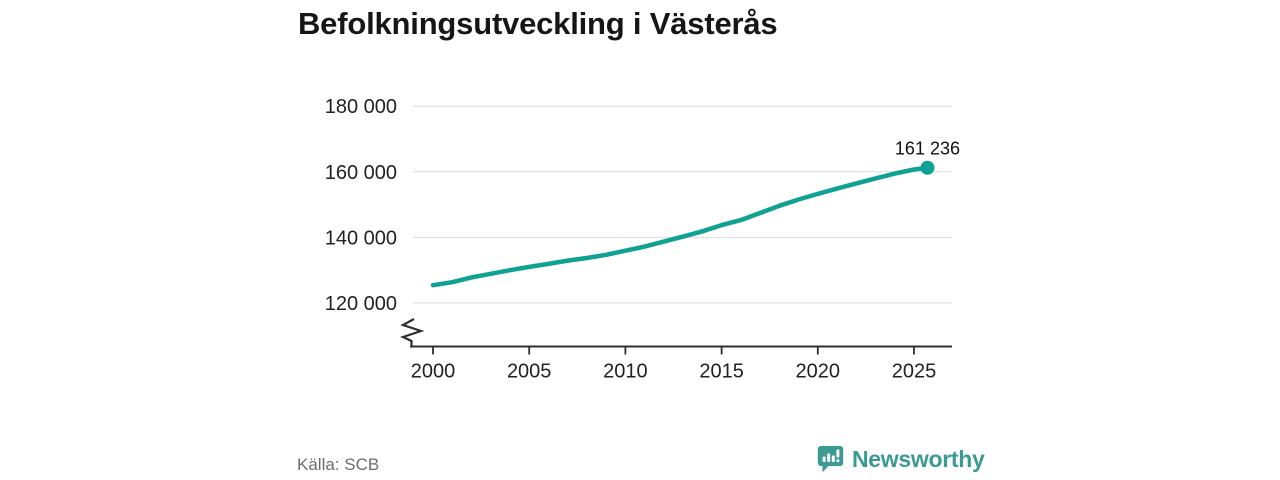 This screenshot has width=1280, height=480. What do you see at coordinates (831, 456) in the screenshot?
I see `bar-chart-glyph` at bounding box center [831, 456].